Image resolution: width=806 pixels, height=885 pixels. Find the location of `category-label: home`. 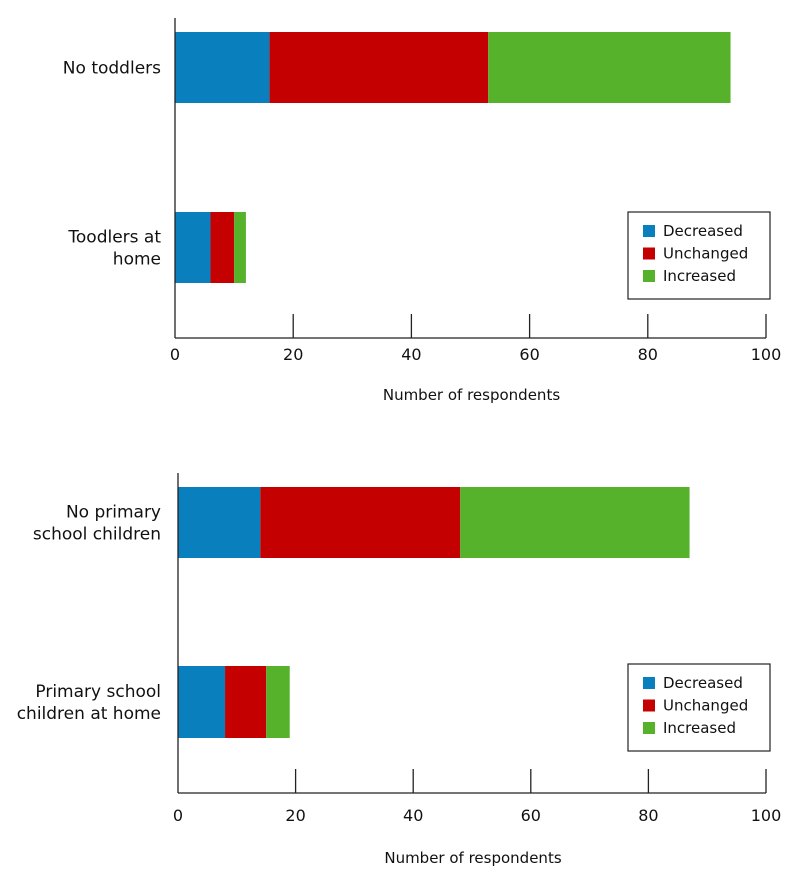

category-label: home is located at coordinates (137, 260).